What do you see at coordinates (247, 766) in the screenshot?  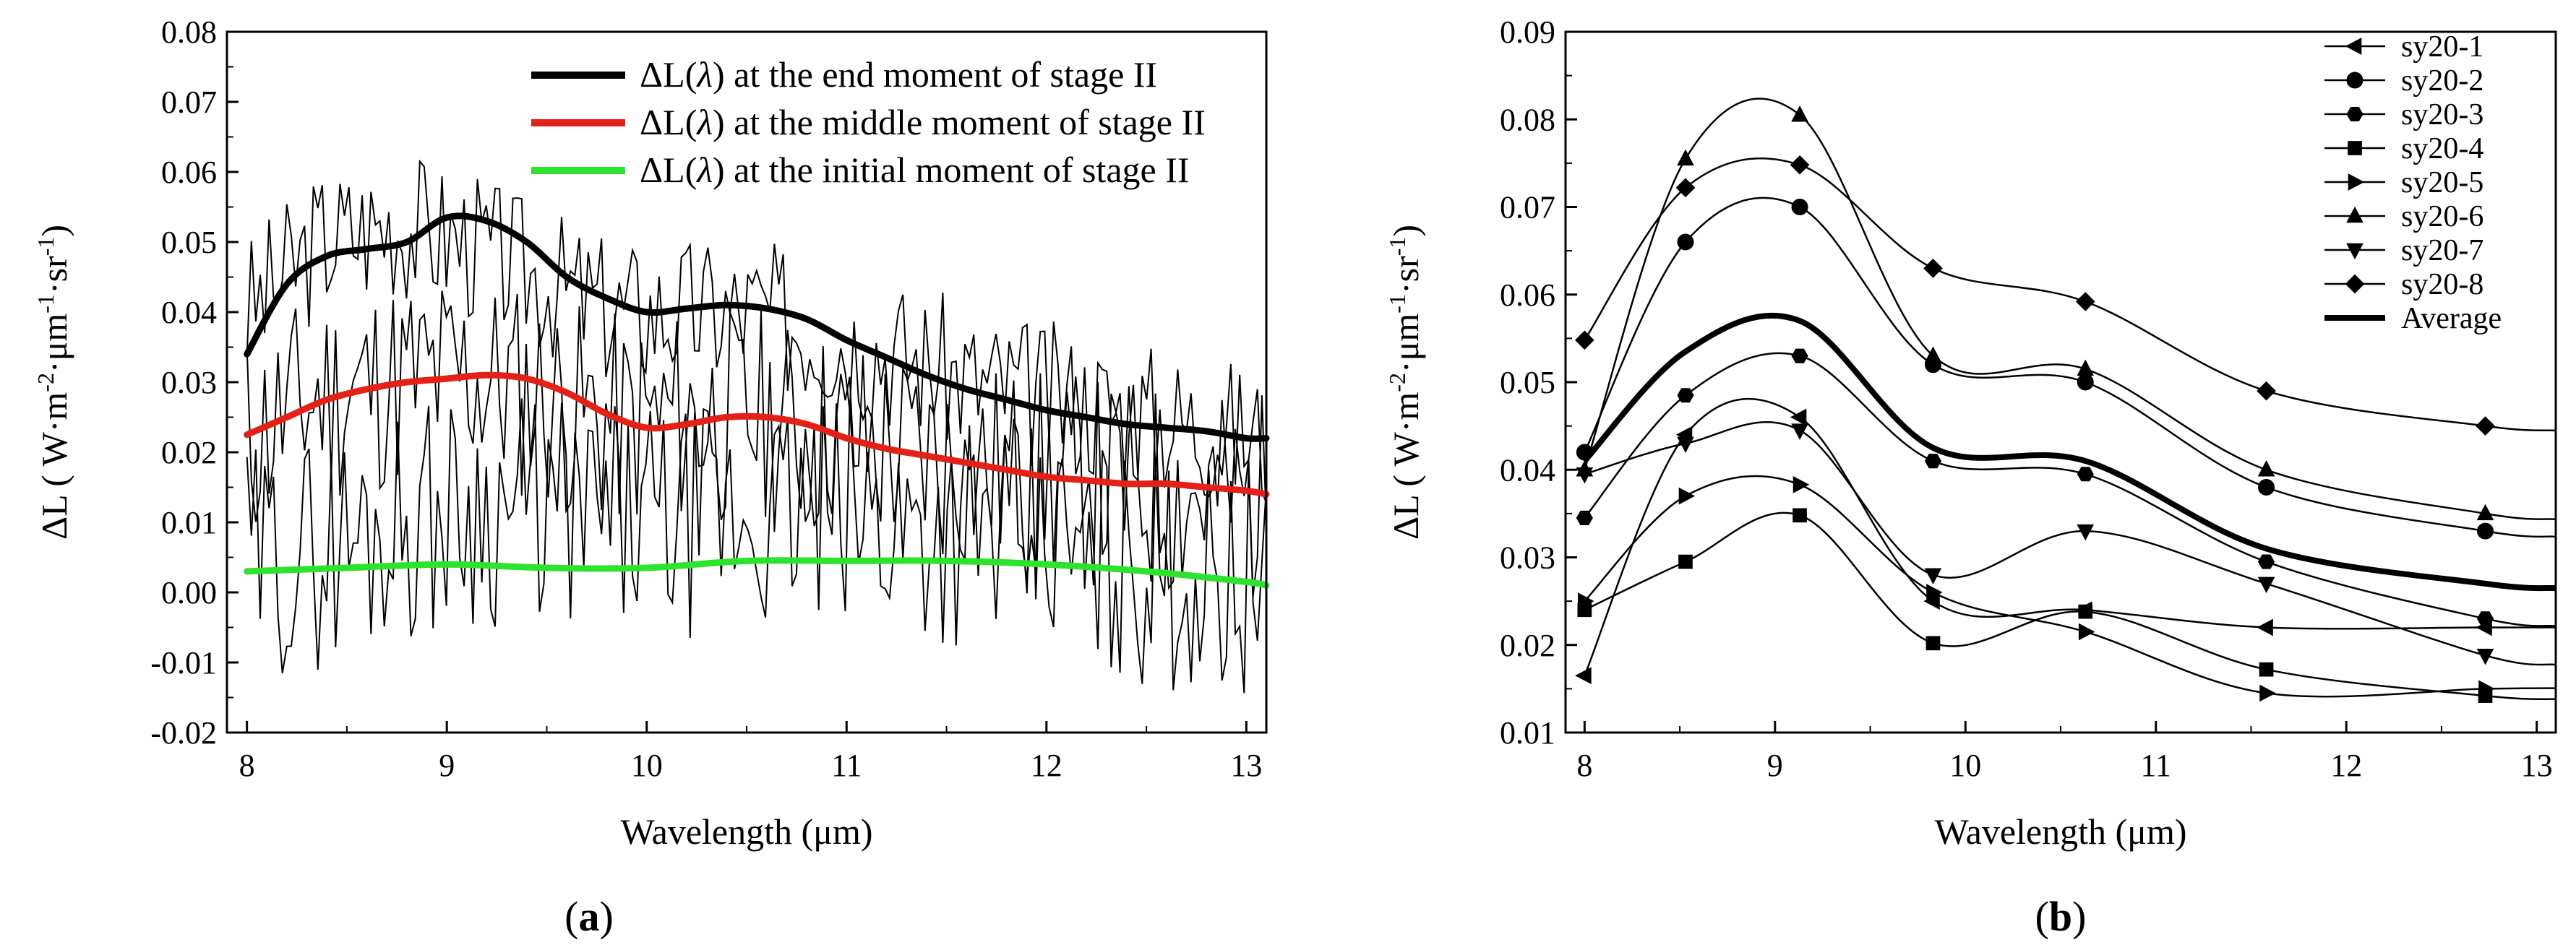 I see `panel-a-x-tick-label: 8` at bounding box center [247, 766].